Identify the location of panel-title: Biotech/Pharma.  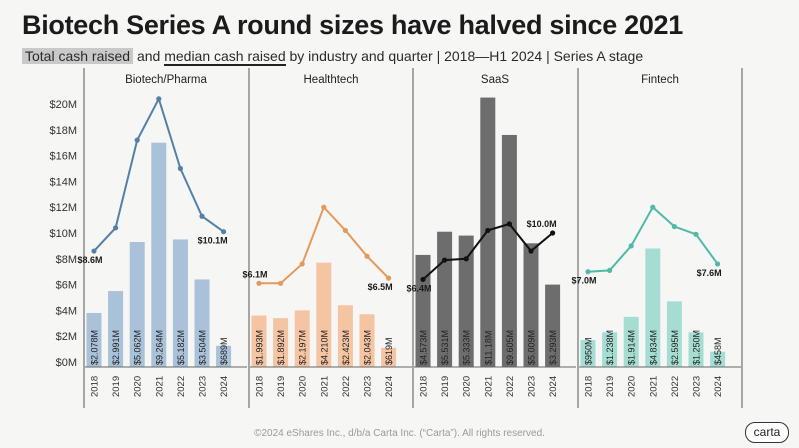
(166, 80).